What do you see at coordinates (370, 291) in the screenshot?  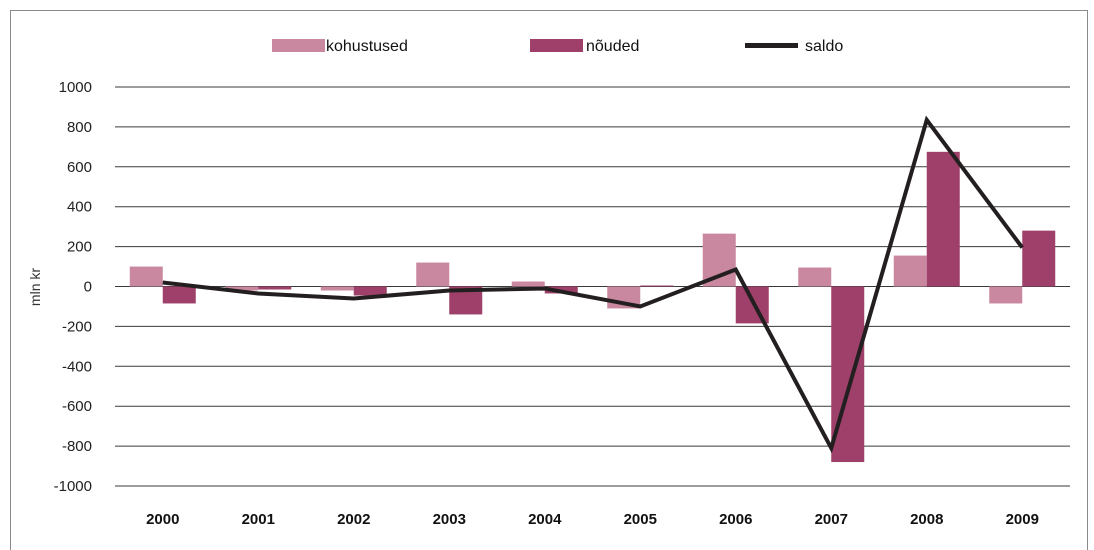 I see `bar-nõuded-2002` at bounding box center [370, 291].